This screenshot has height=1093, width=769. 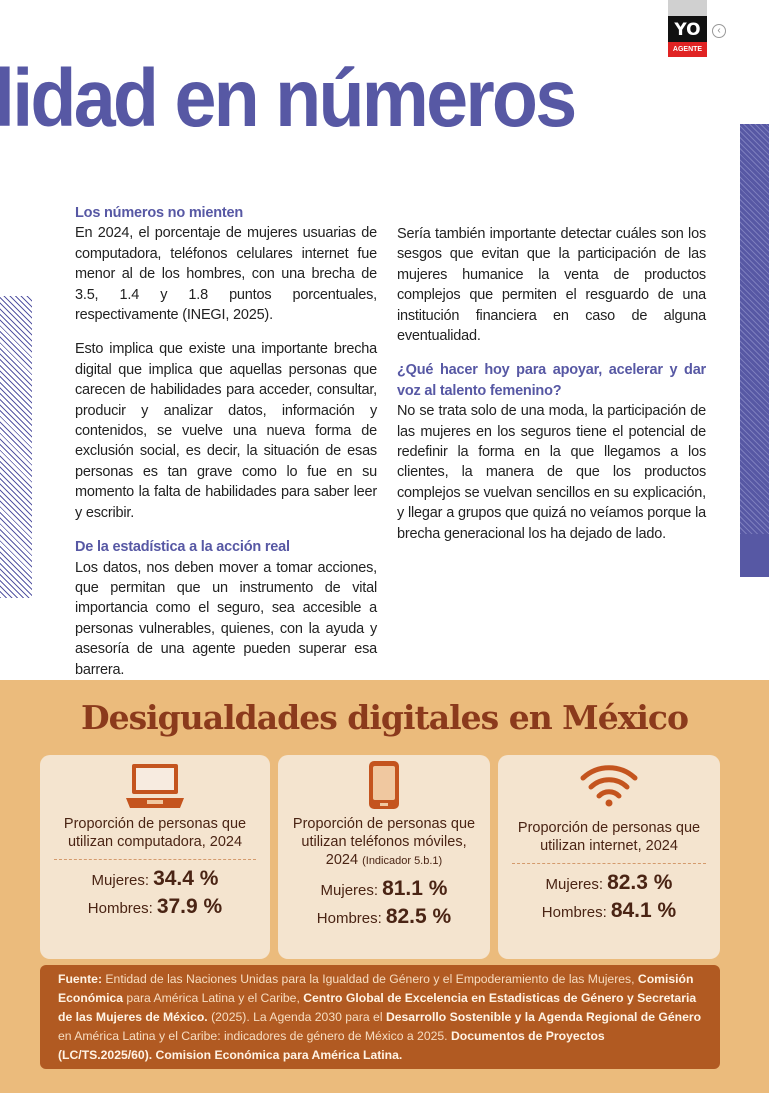 I want to click on chevron-left-icon: ‹, so click(x=719, y=31).